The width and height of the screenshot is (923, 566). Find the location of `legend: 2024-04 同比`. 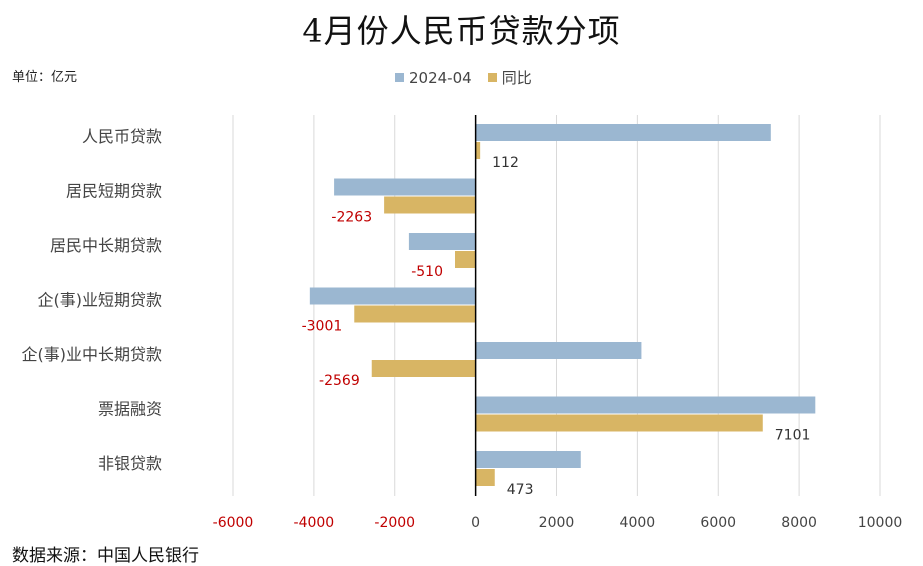

legend: 2024-04 同比 is located at coordinates (471, 77).